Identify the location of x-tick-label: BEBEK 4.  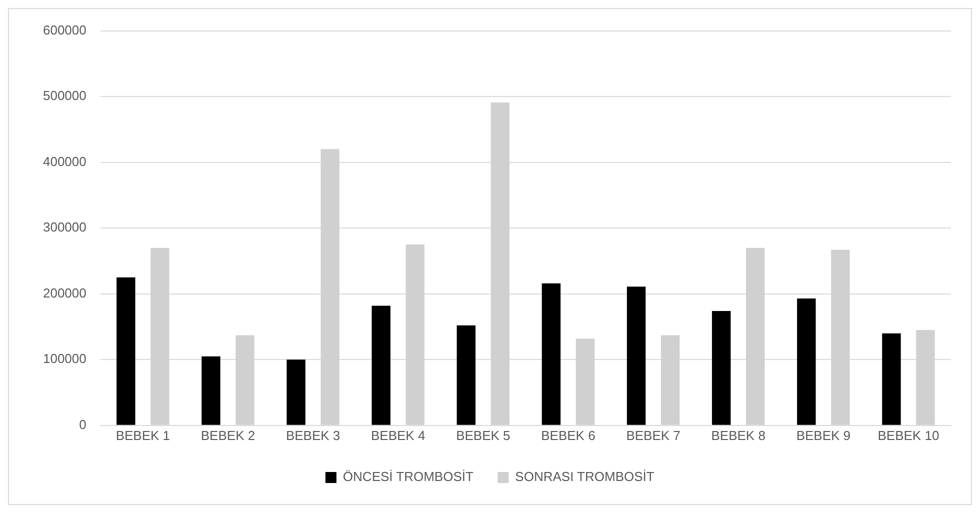
(398, 435).